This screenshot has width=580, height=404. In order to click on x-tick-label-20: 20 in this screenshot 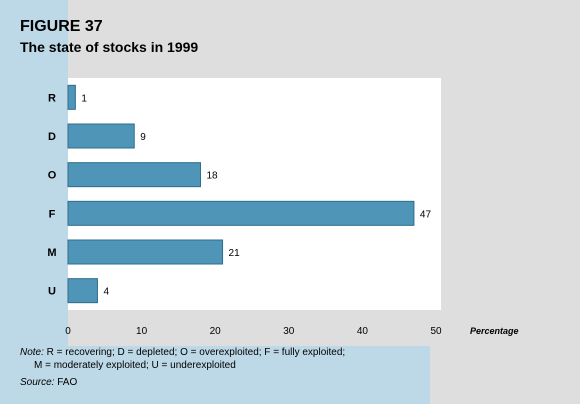, I will do `click(216, 331)`.